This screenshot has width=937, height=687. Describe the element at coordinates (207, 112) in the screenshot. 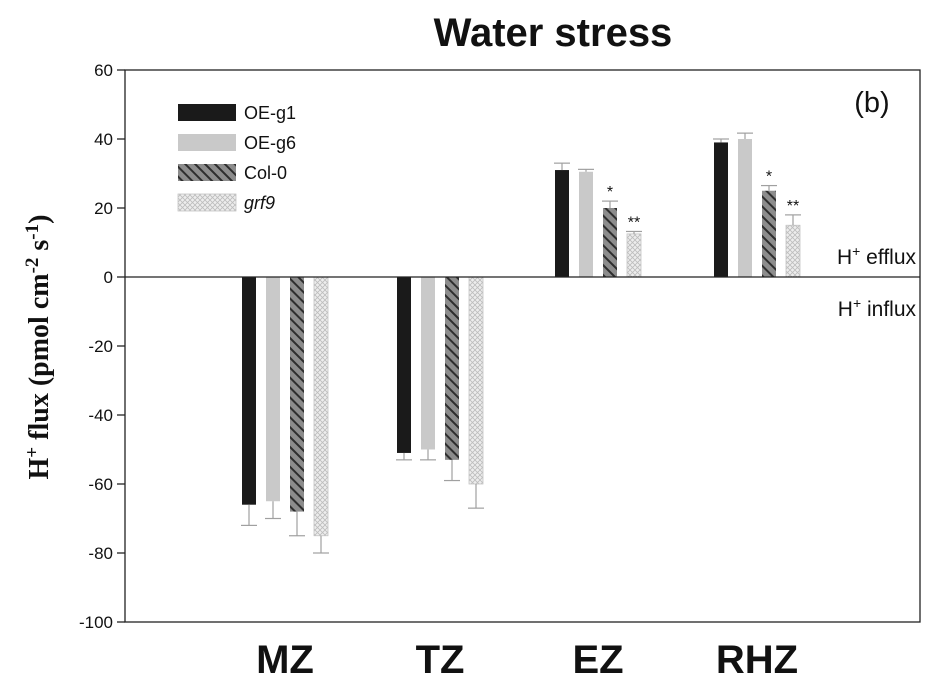

I see `legend-swatch-oe-g1` at that location.